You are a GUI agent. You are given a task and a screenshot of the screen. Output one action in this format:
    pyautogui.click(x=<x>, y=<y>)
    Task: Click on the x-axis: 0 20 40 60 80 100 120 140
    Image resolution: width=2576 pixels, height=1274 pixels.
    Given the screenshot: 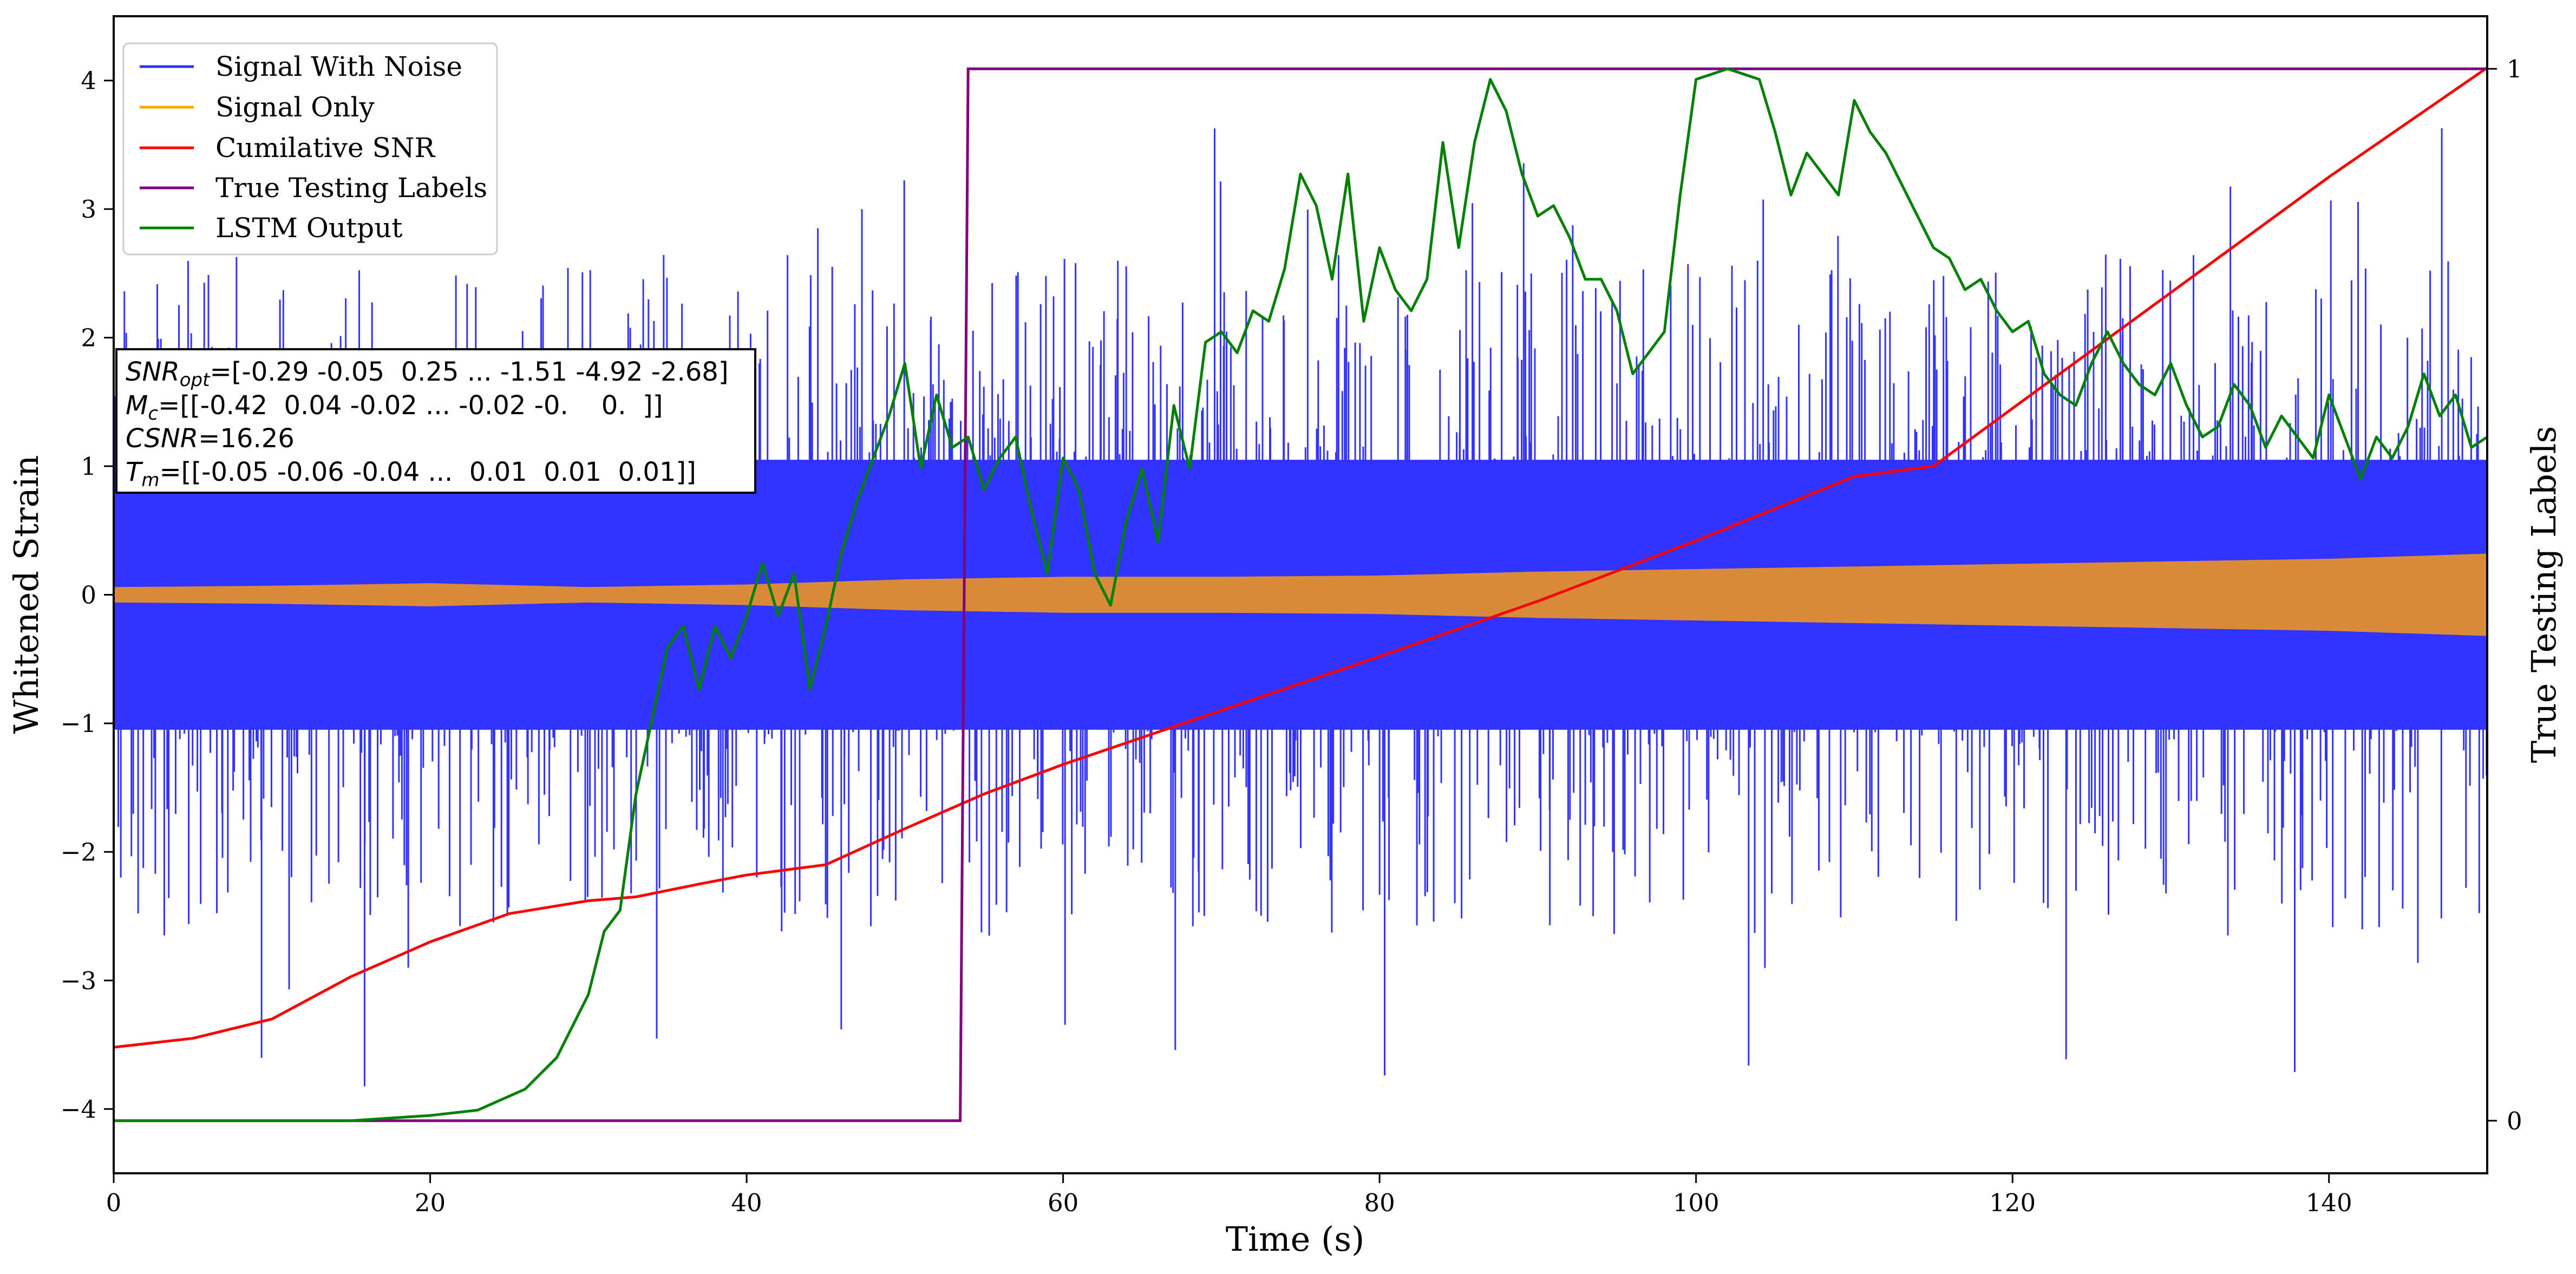 What is the action you would take?
    pyautogui.click(x=1229, y=1195)
    